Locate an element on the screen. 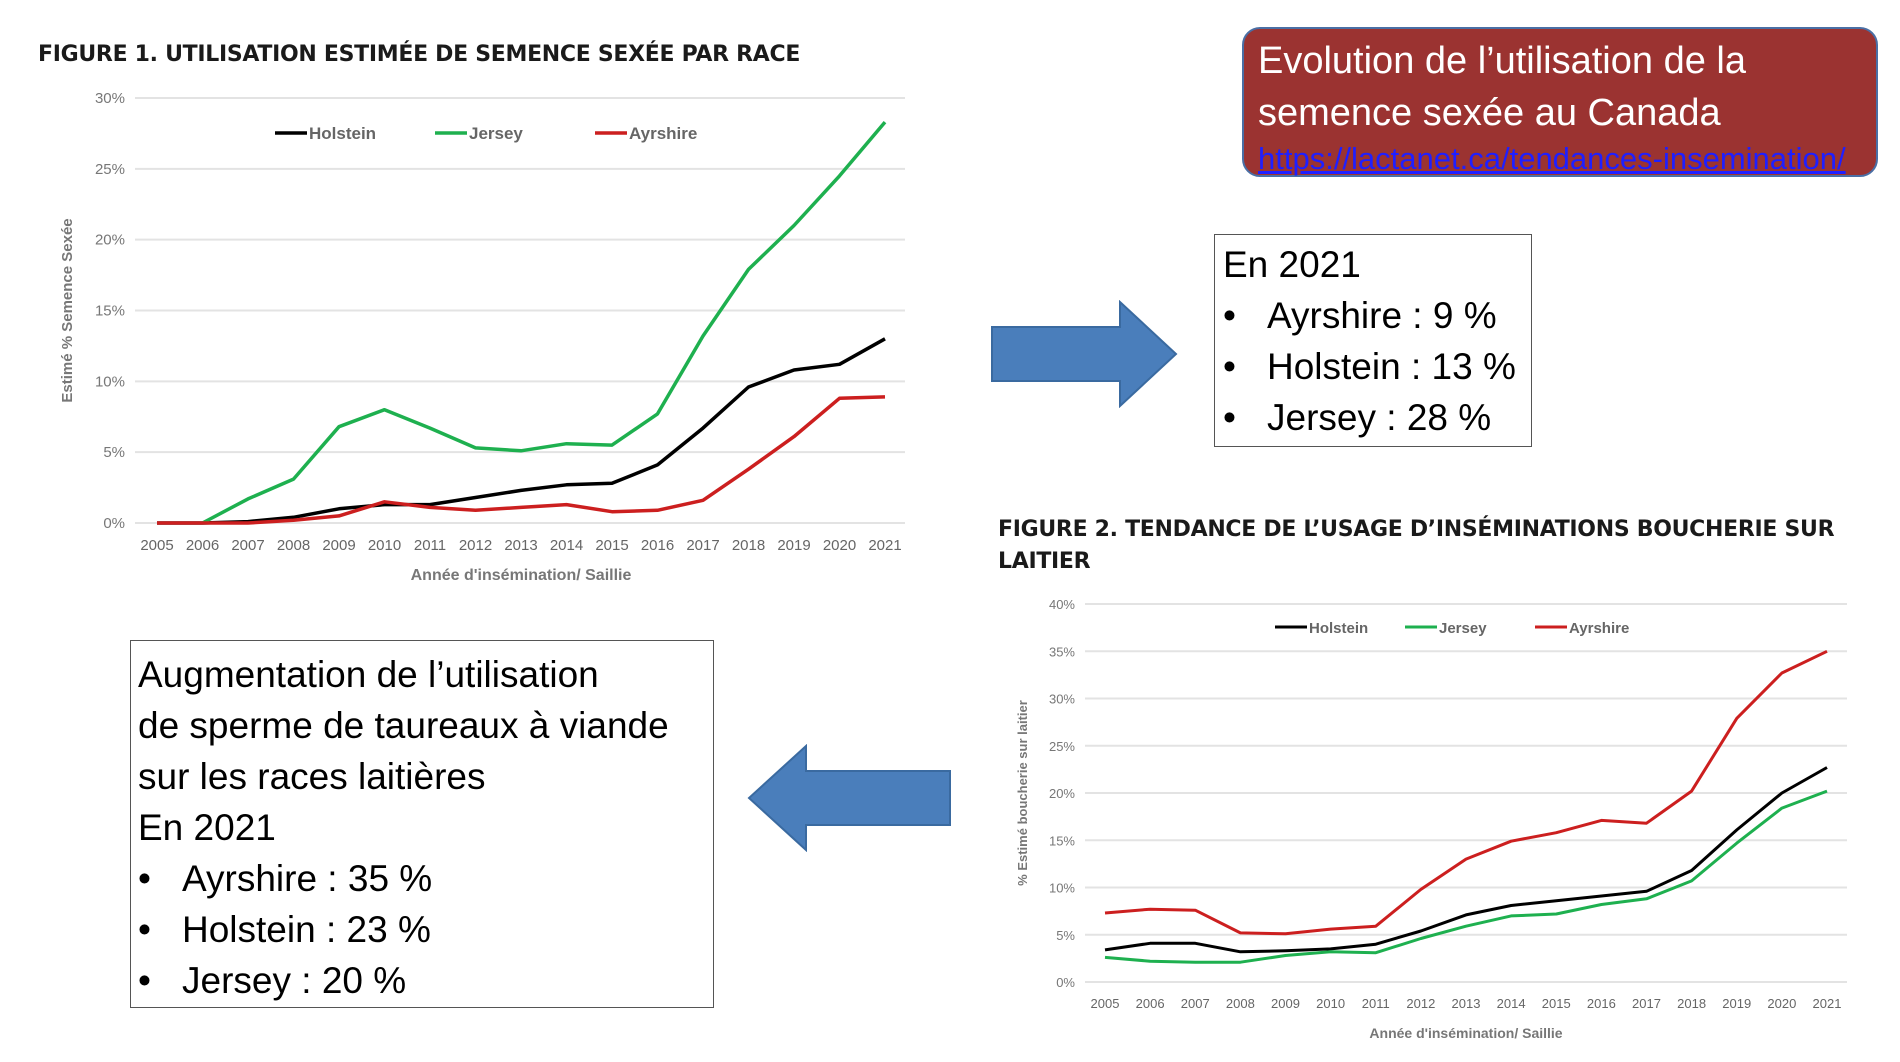 This screenshot has height=1062, width=1900. item-text: Ayrshire : 35 % is located at coordinates (307, 878).